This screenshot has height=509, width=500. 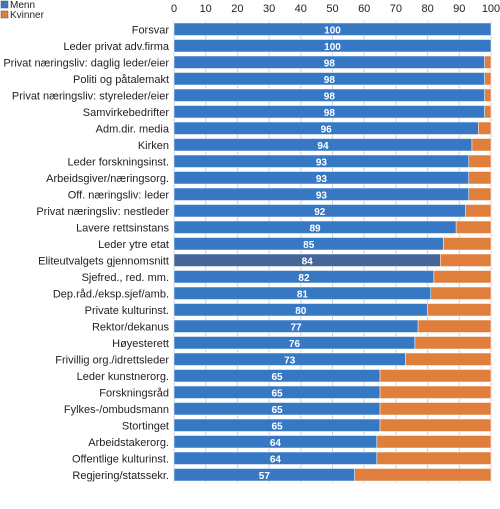 What do you see at coordinates (133, 129) in the screenshot?
I see `category-label: Adm.dir. media` at bounding box center [133, 129].